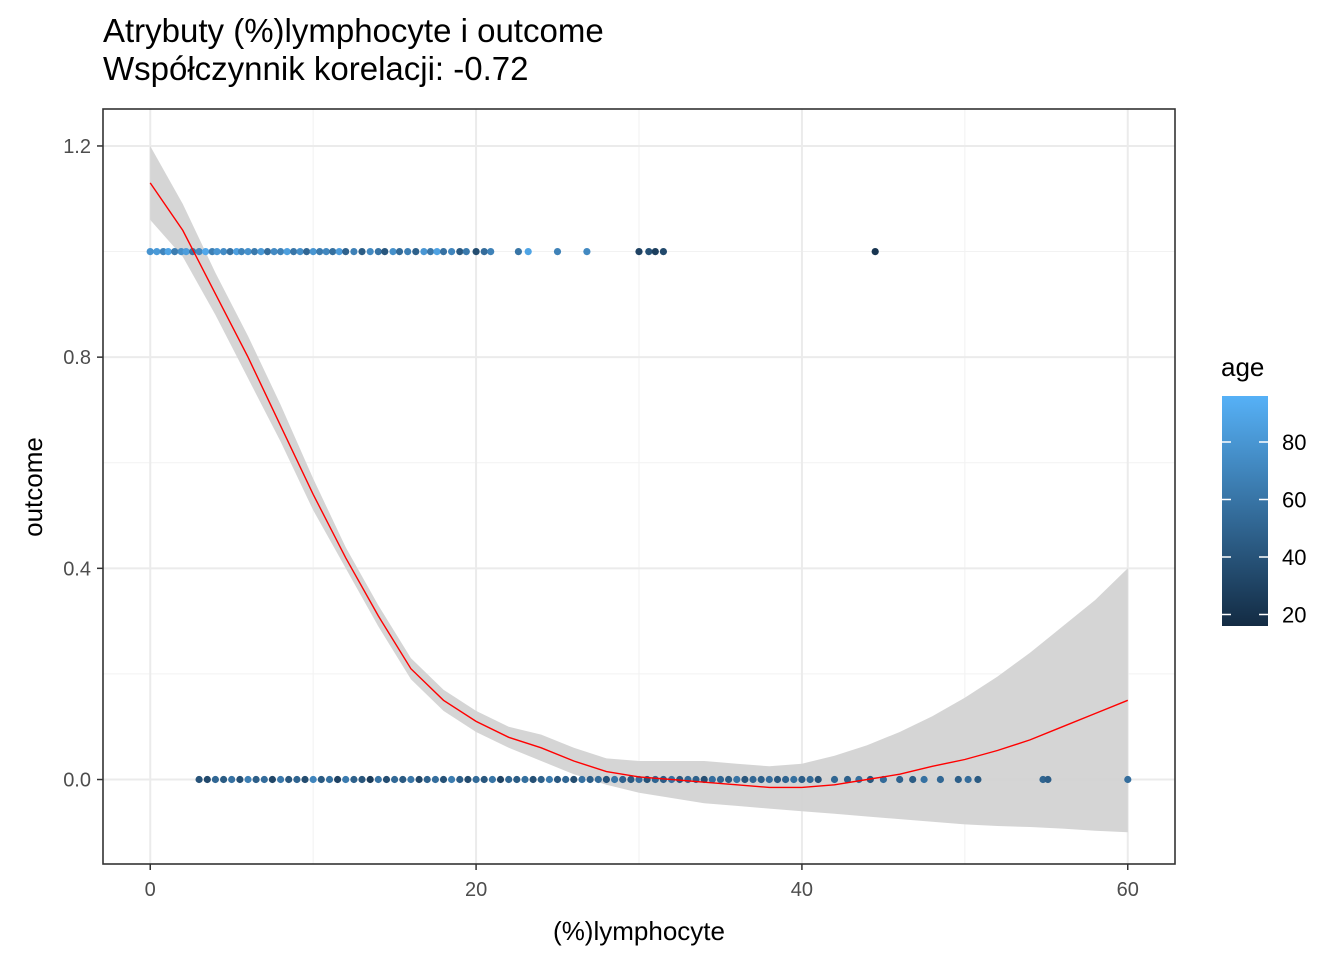  What do you see at coordinates (316, 68) in the screenshot?
I see `chart-subtitle: Współczynnik korelacji: -0.72` at bounding box center [316, 68].